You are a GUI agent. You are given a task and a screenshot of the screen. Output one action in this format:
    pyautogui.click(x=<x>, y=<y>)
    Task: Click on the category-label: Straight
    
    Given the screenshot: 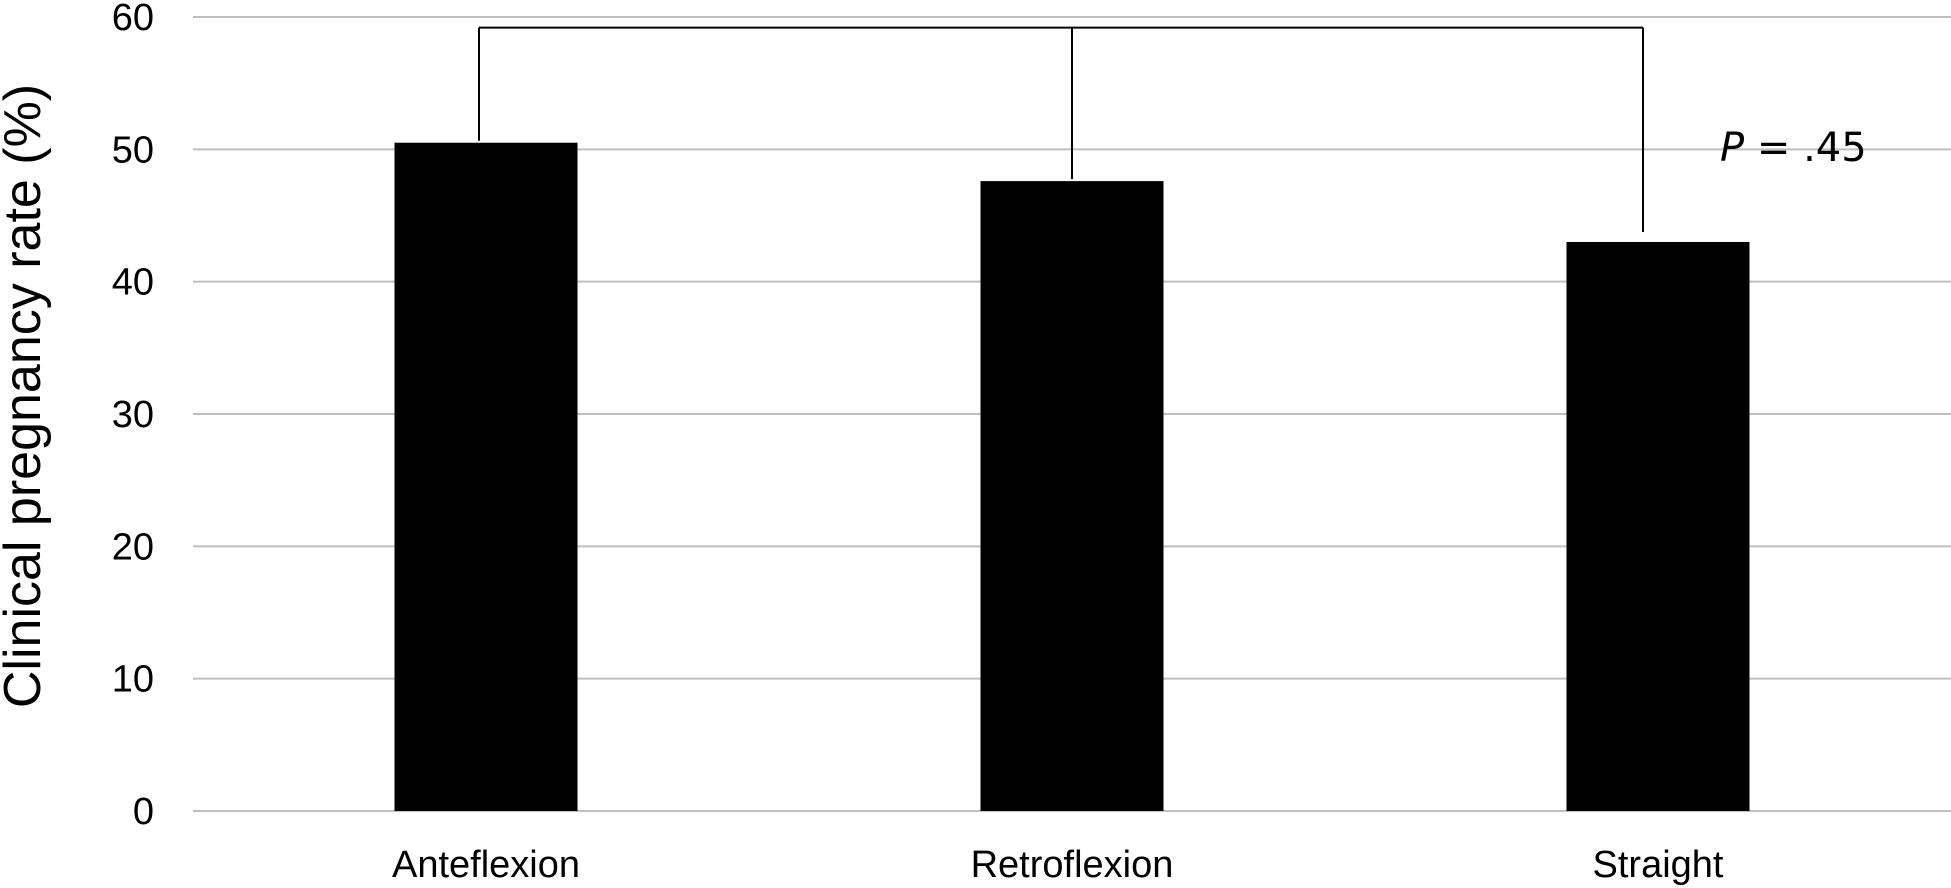 What is the action you would take?
    pyautogui.click(x=1658, y=865)
    